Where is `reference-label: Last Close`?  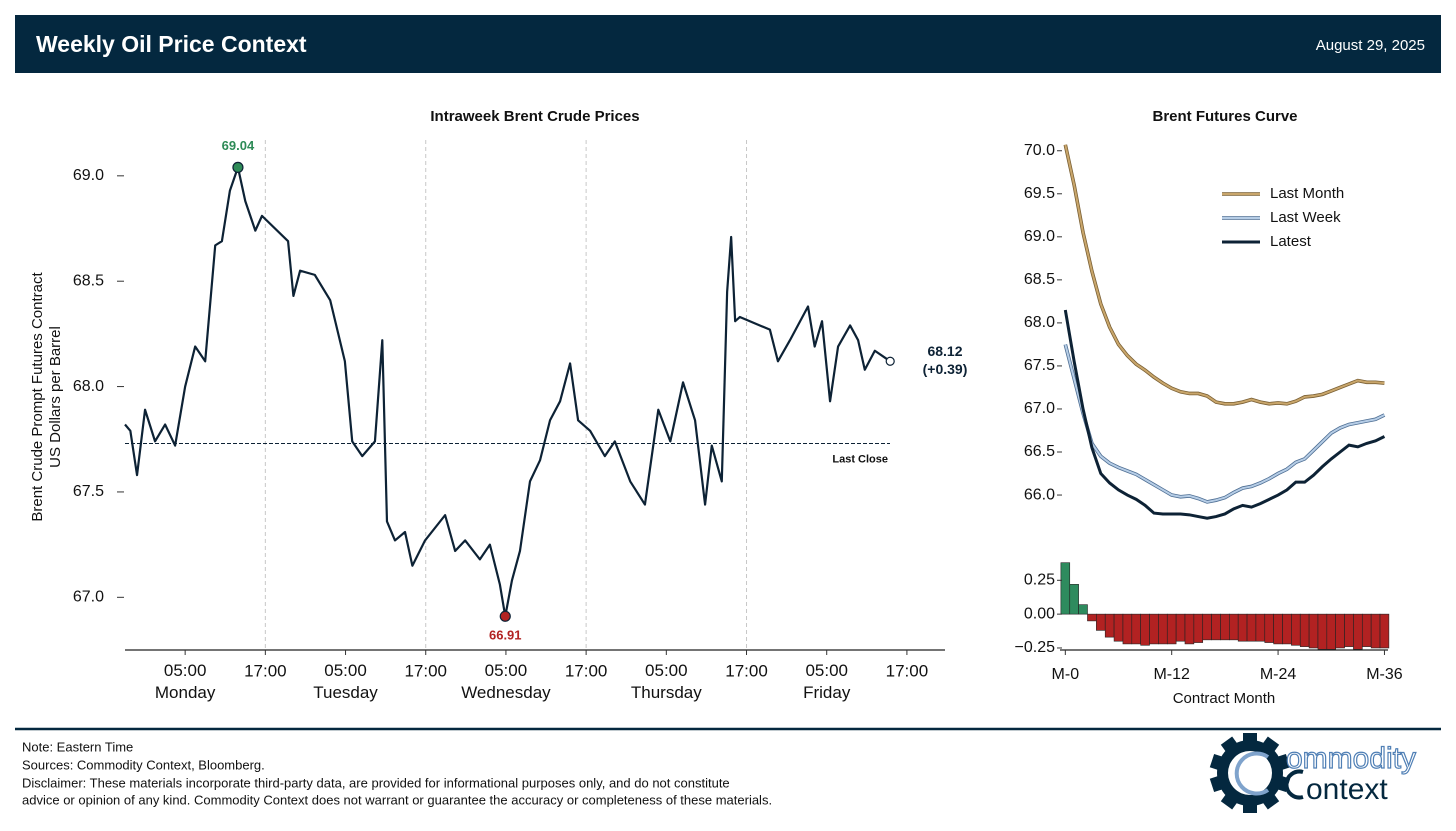 reference-label: Last Close is located at coordinates (860, 459).